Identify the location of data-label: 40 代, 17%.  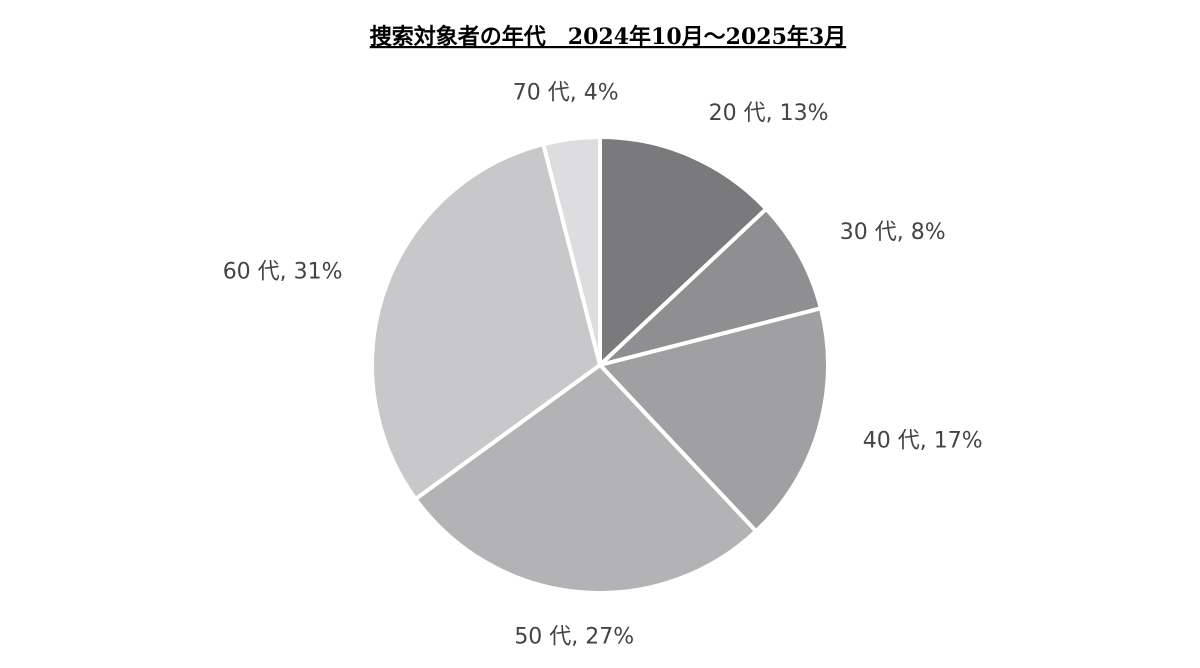
(923, 440).